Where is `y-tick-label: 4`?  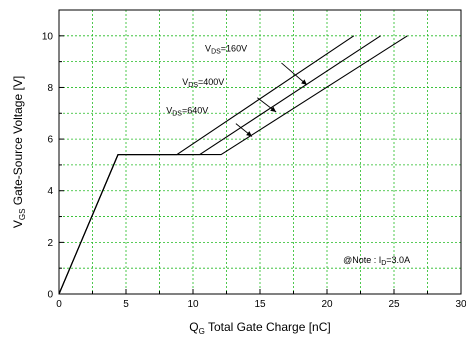 y-tick-label: 4 is located at coordinates (50, 191).